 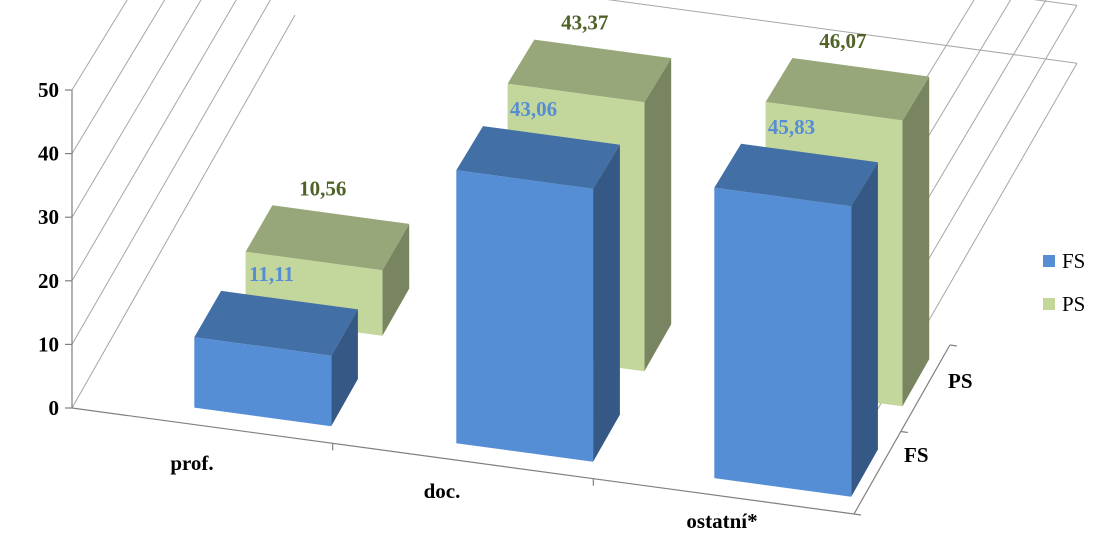 I want to click on x-axis-line, so click(x=463, y=461).